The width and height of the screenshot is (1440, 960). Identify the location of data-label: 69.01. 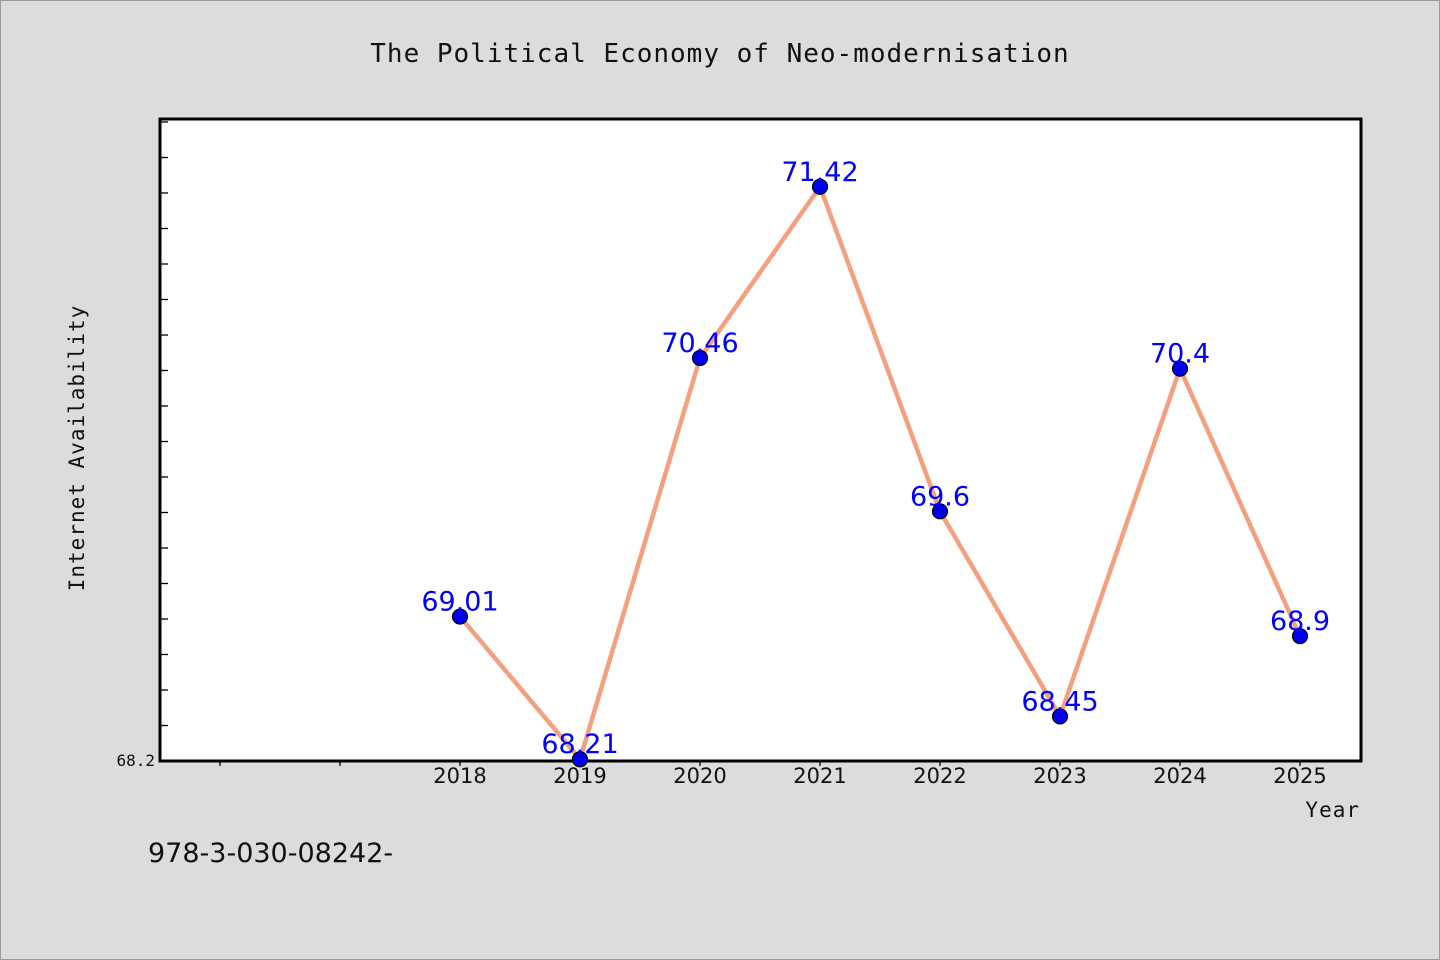
(459, 602).